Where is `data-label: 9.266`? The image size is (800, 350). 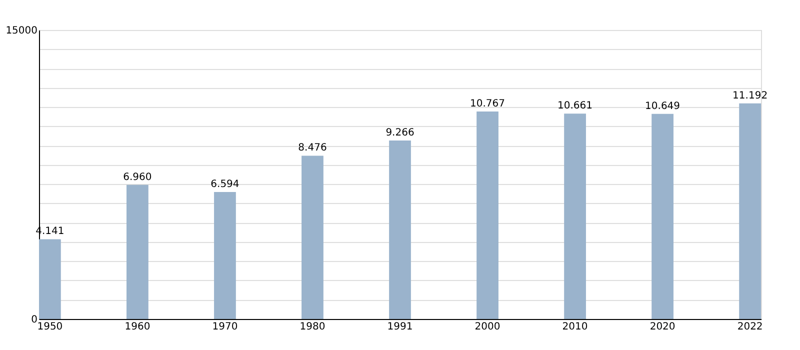 data-label: 9.266 is located at coordinates (400, 132).